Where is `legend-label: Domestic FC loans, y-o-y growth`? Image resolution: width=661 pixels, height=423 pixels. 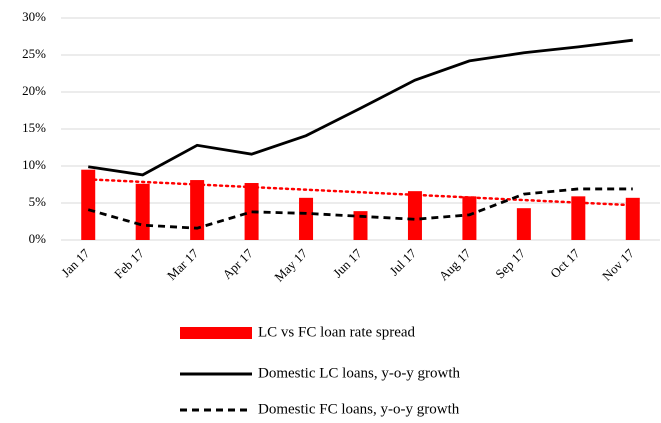
legend-label: Domestic FC loans, y-o-y growth is located at coordinates (359, 409).